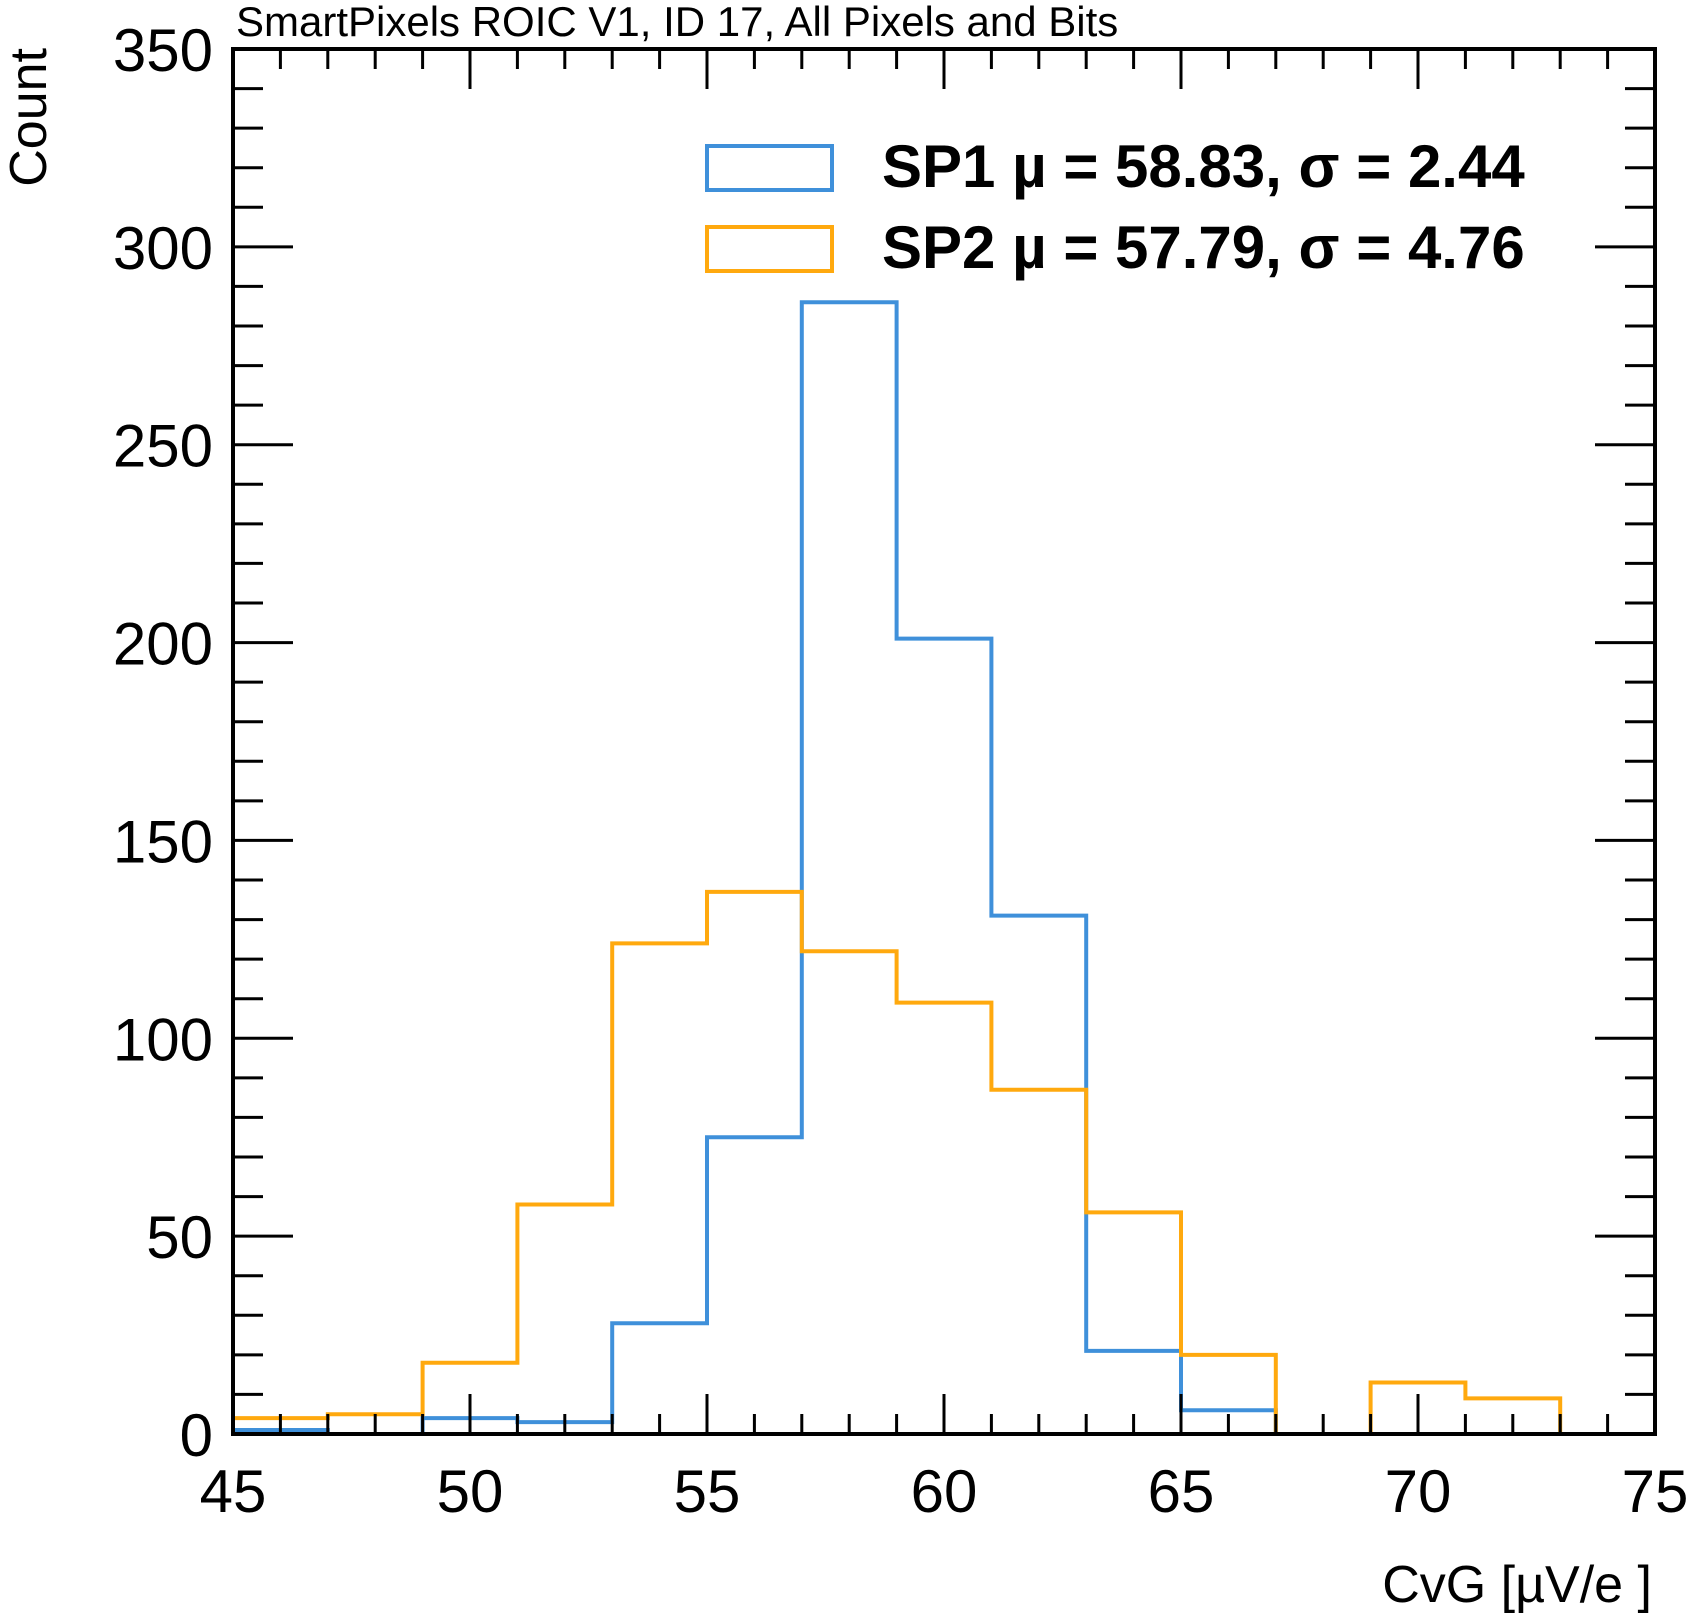 This screenshot has height=1616, width=1692. Describe the element at coordinates (944, 1491) in the screenshot. I see `x-tick-label: 60` at that location.